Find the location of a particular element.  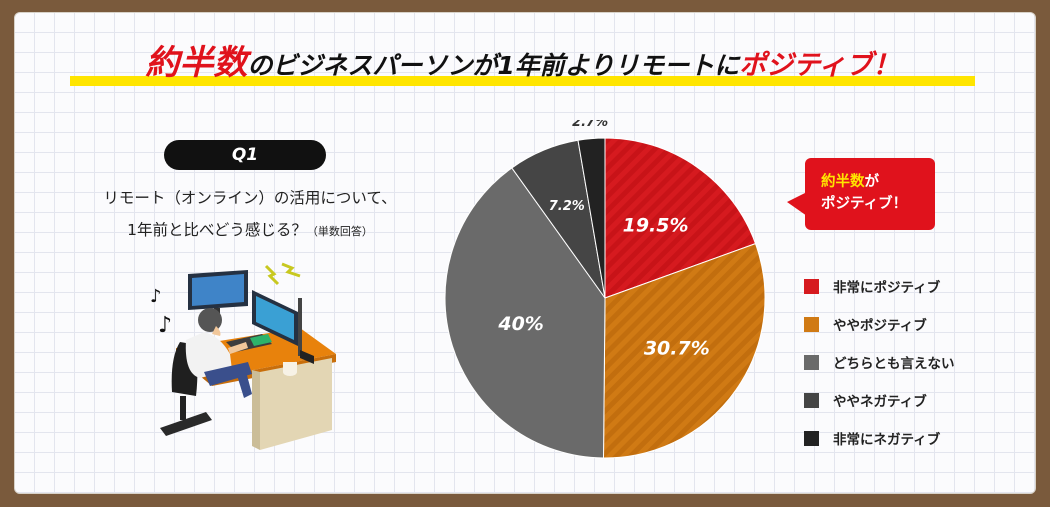

legend-label: 非常にネガティブ is located at coordinates (887, 440).